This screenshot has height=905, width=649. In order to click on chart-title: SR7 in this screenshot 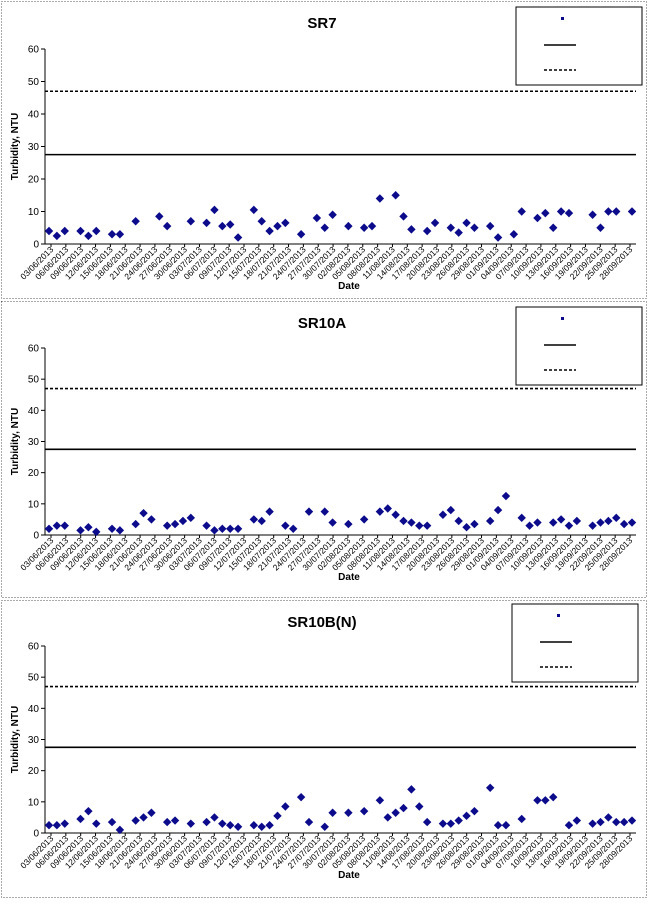, I will do `click(321, 23)`.